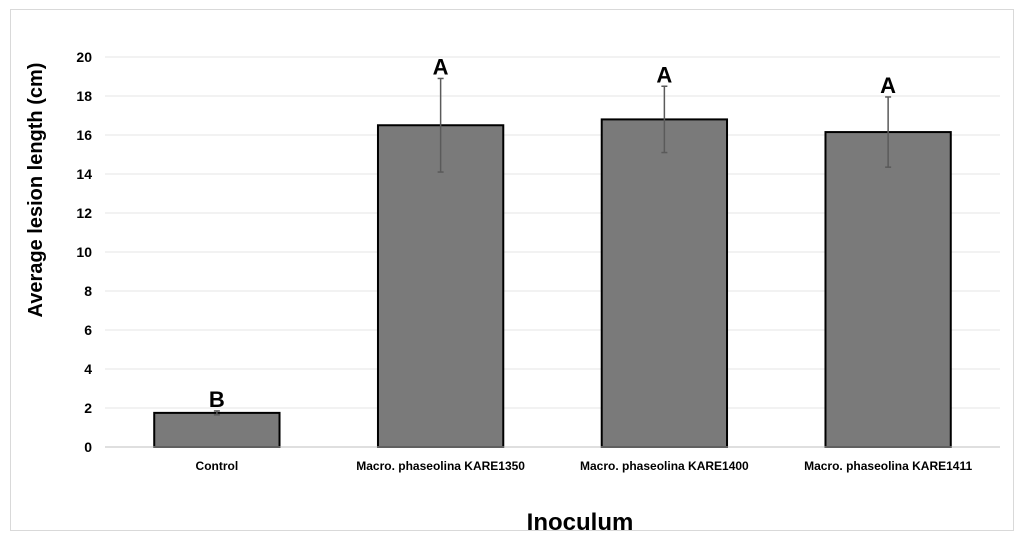  Describe the element at coordinates (580, 522) in the screenshot. I see `x-axis-title: Inoculum` at that location.